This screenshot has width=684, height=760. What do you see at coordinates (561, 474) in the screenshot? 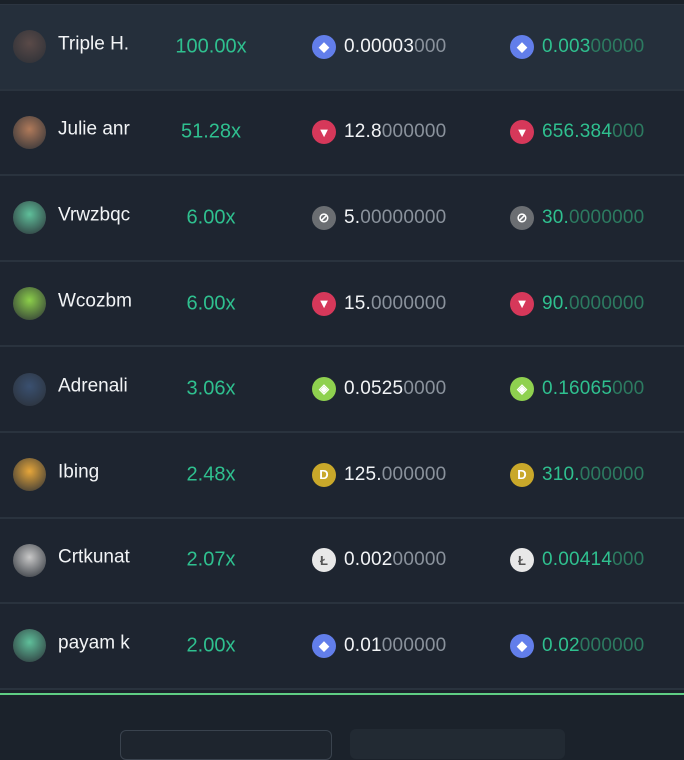
I see `payout-amount-main: 310.` at bounding box center [561, 474].